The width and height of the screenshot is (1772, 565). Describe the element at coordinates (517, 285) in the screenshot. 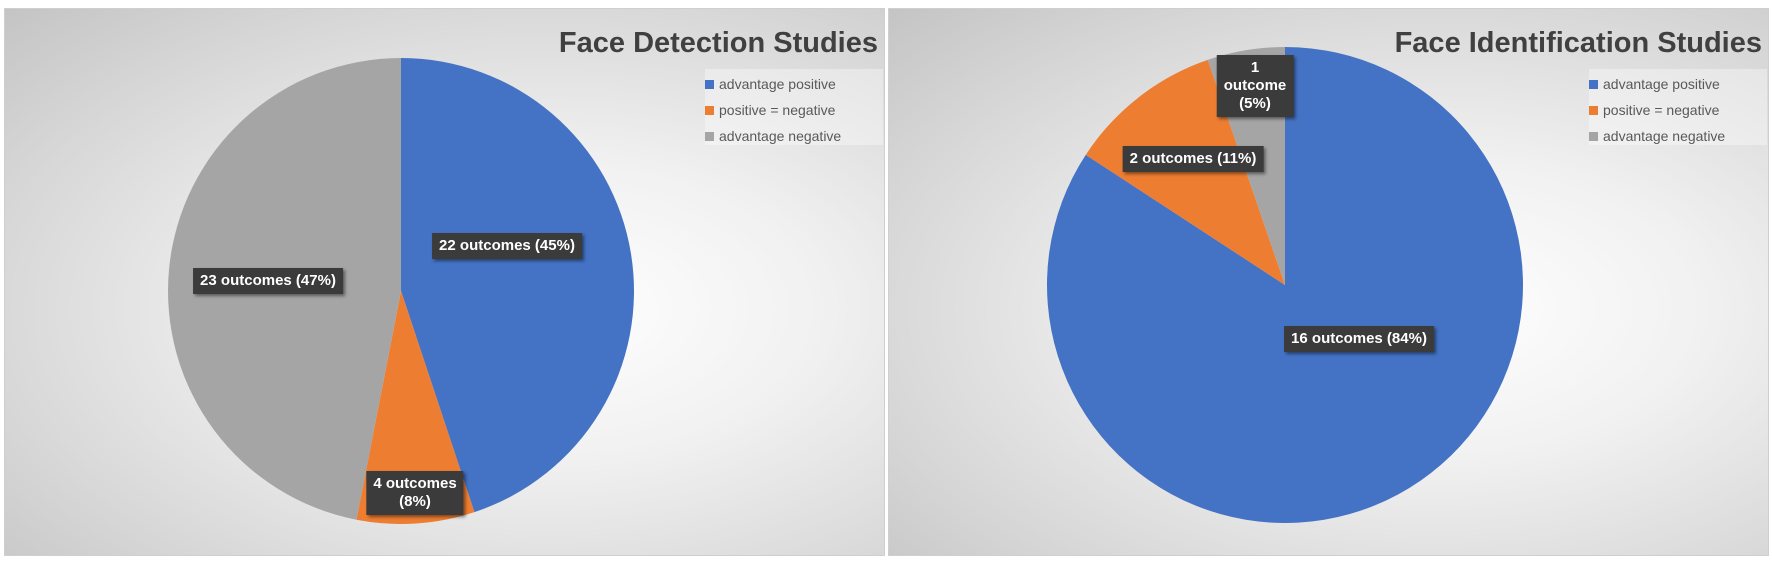

I see `pie-slice-advantage-positive` at that location.